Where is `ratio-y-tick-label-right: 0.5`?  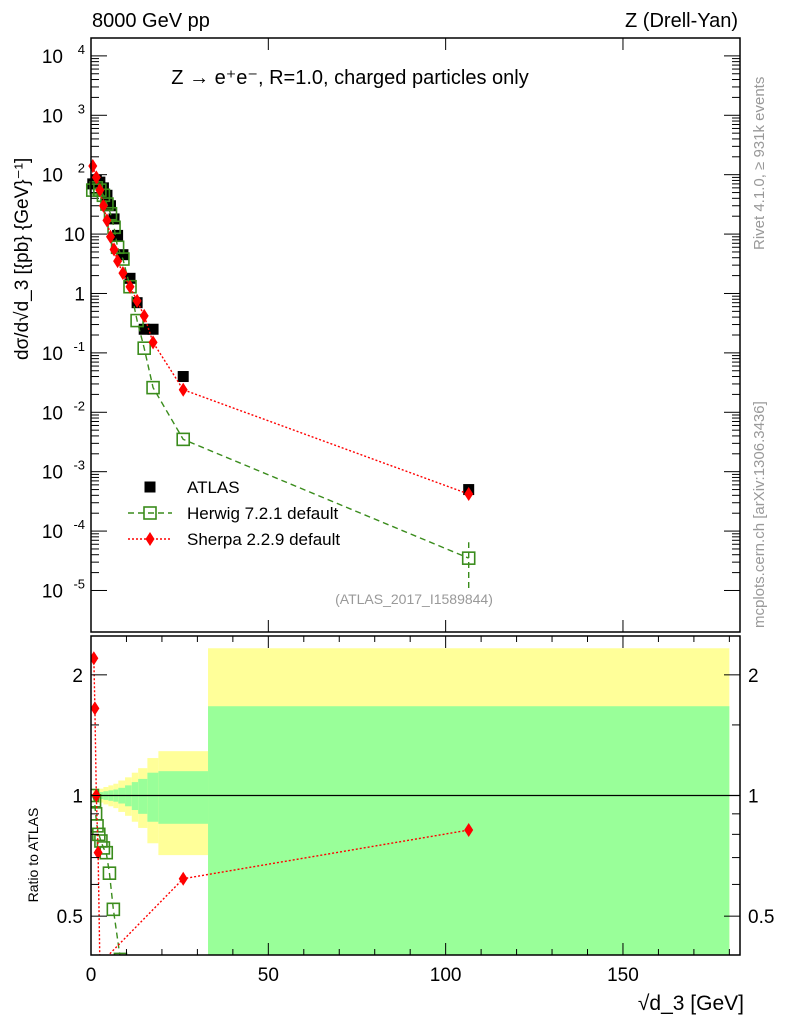
ratio-y-tick-label-right: 0.5 is located at coordinates (761, 917).